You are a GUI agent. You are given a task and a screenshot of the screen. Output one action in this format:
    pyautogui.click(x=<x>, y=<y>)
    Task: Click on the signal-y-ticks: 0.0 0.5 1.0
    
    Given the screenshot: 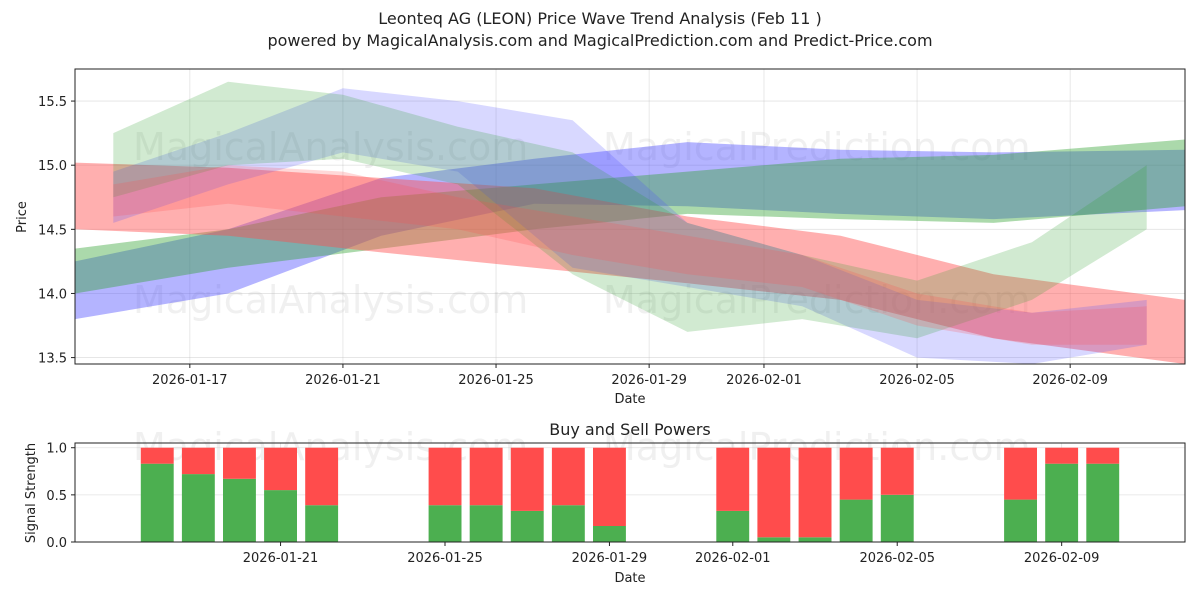 What is the action you would take?
    pyautogui.click(x=60, y=496)
    